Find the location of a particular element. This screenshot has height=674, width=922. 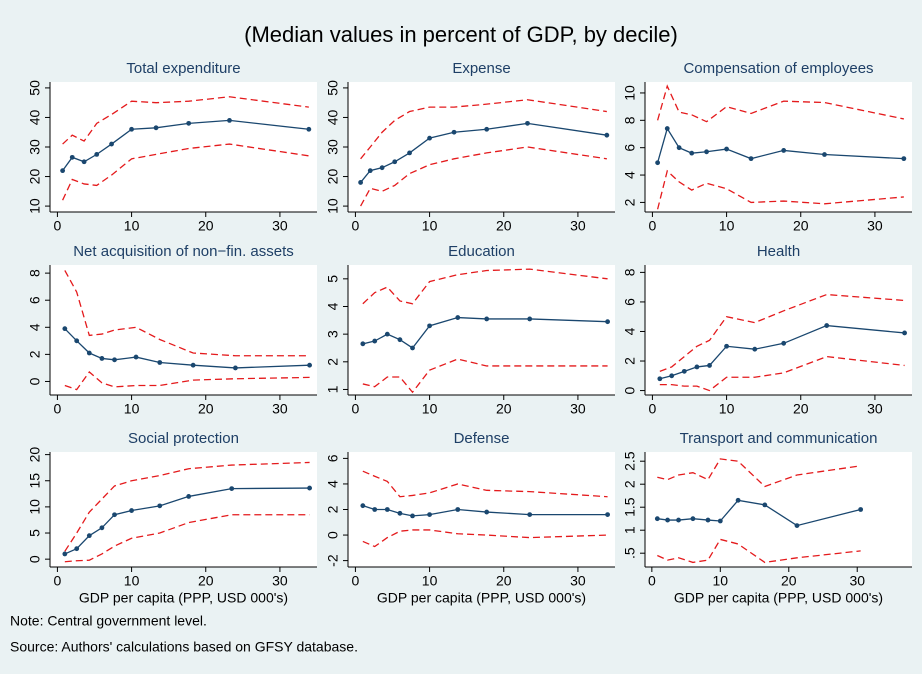

y-tick-label: -2 is located at coordinates (333, 560).